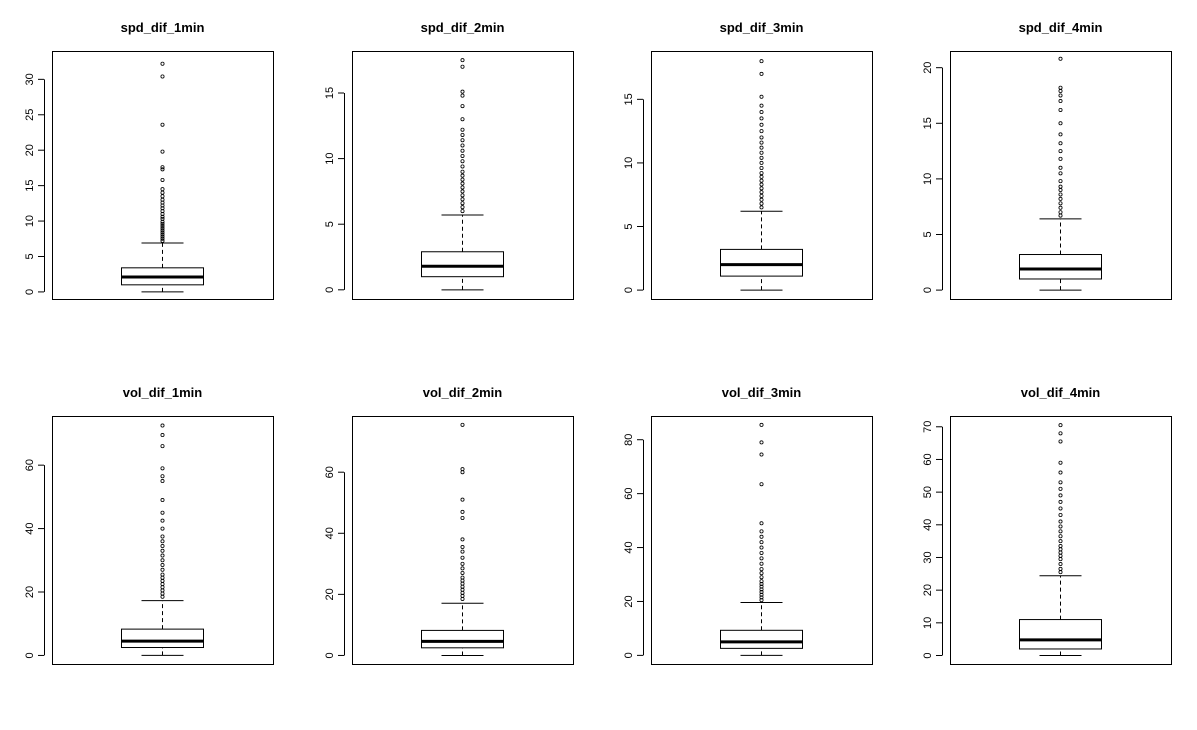 This screenshot has width=1197, height=730. Describe the element at coordinates (163, 392) in the screenshot. I see `chart-title: vol_dif_1min` at that location.